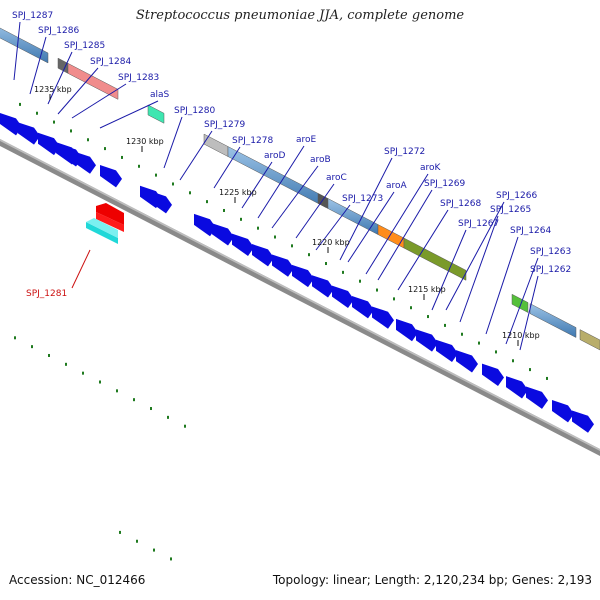 This screenshot has width=600, height=600. Describe the element at coordinates (444, 184) in the screenshot. I see `gene-label: SPJ_1269` at that location.